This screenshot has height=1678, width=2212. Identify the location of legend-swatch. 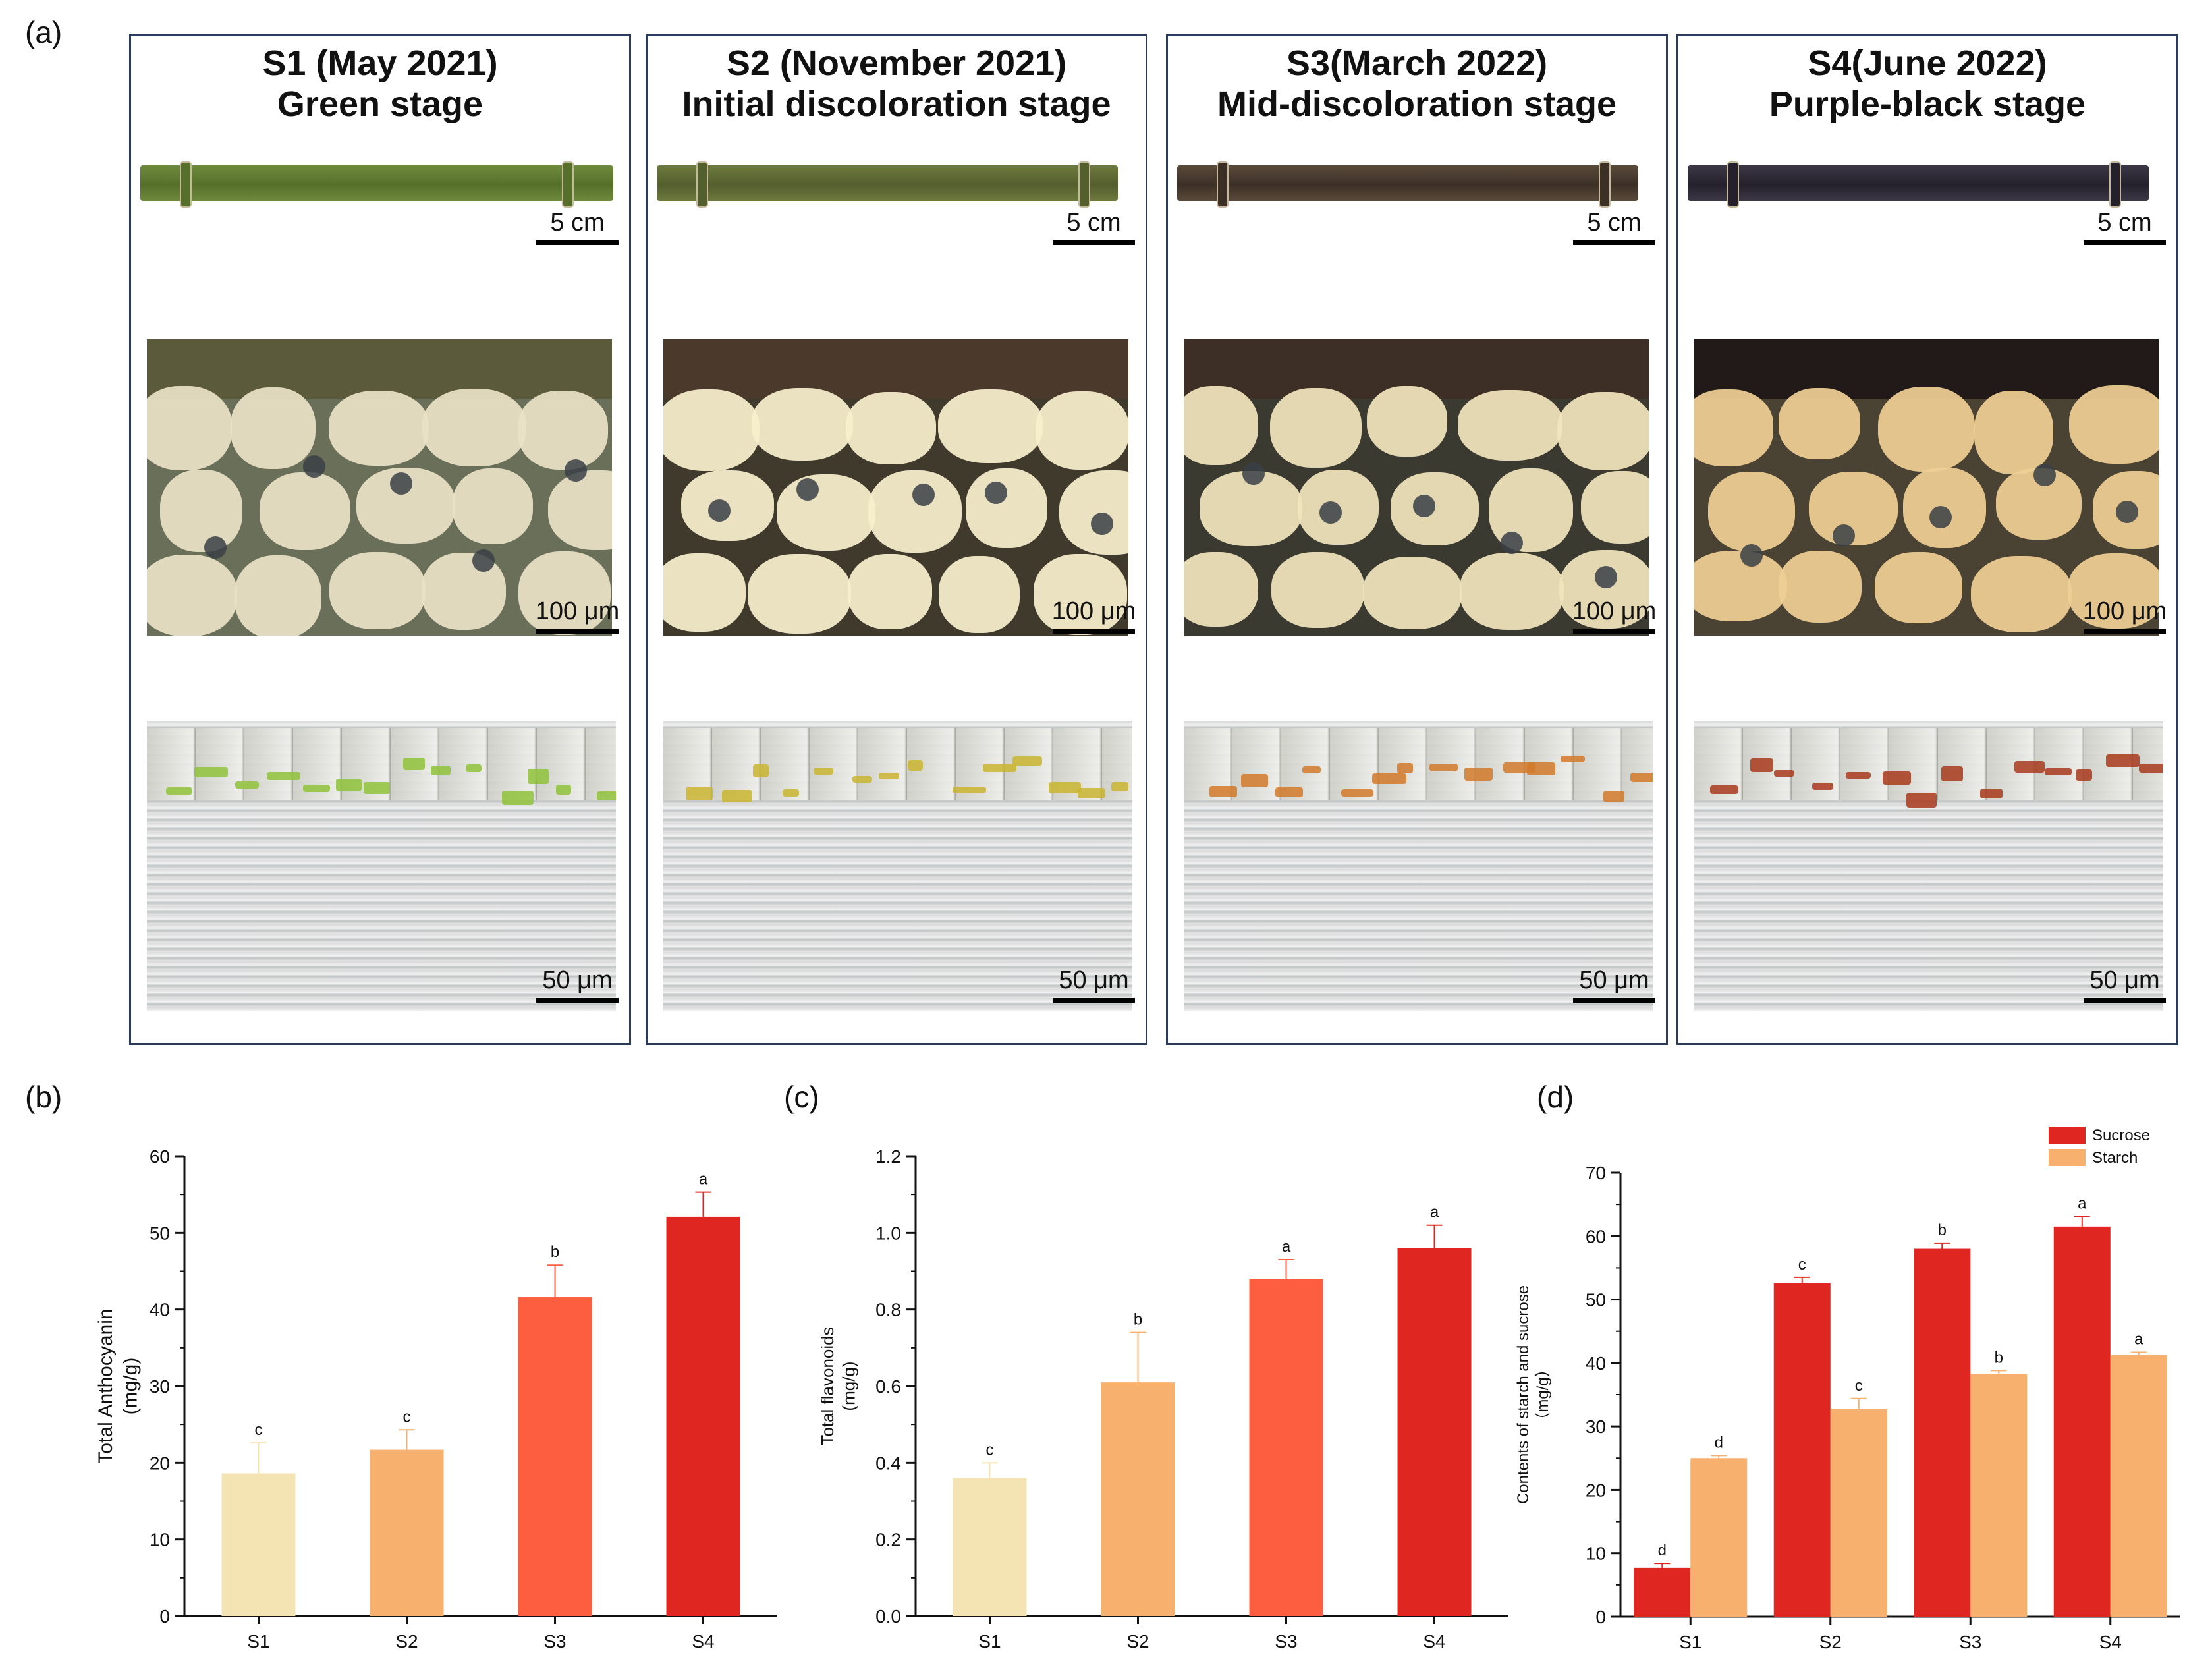
(2067, 1136).